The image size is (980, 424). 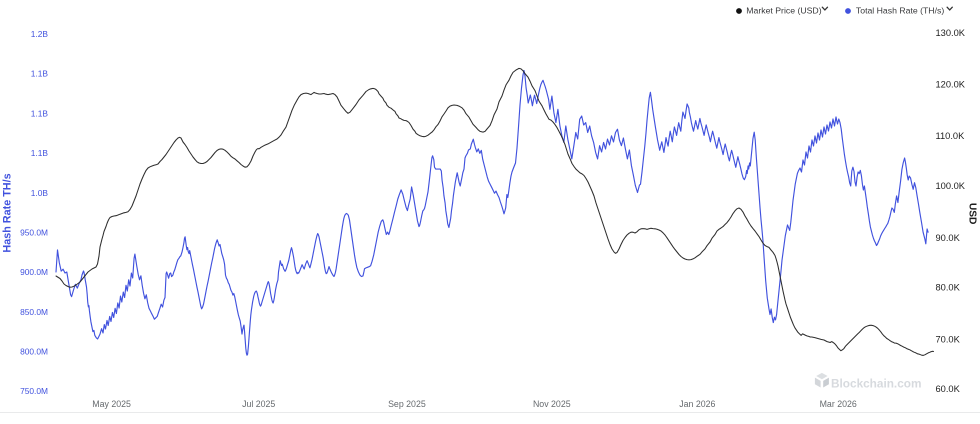 What do you see at coordinates (951, 85) in the screenshot?
I see `svg-text: 120.0K` at bounding box center [951, 85].